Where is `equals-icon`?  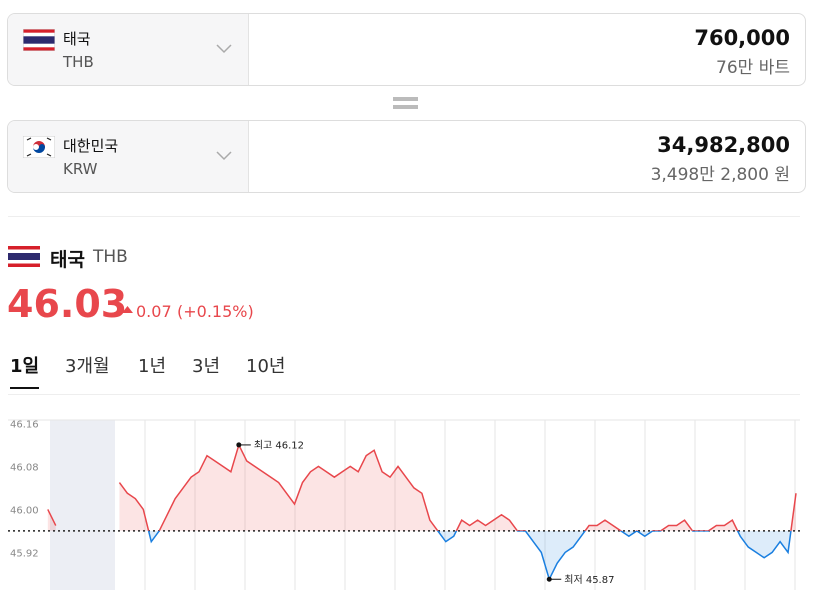
equals-icon is located at coordinates (405, 103).